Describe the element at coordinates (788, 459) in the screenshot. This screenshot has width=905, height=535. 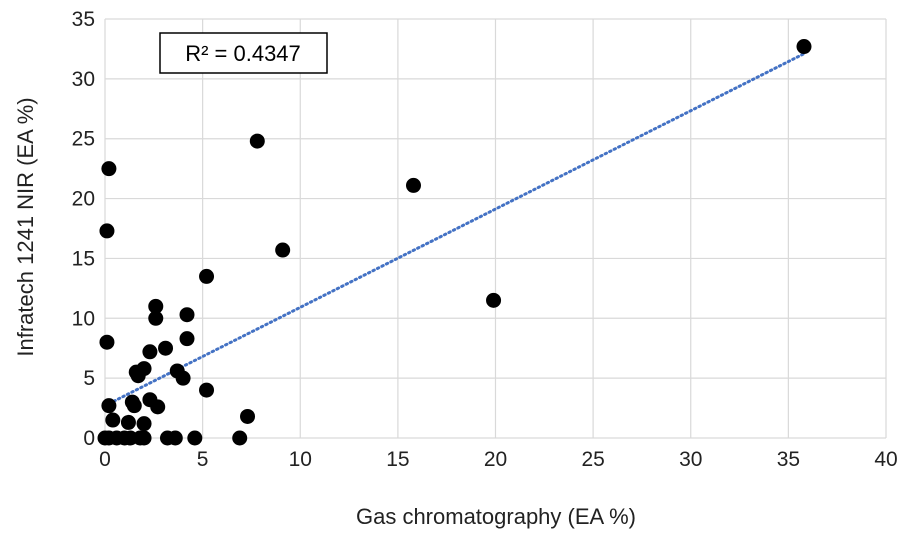
I see `x-tick-label: 35` at that location.